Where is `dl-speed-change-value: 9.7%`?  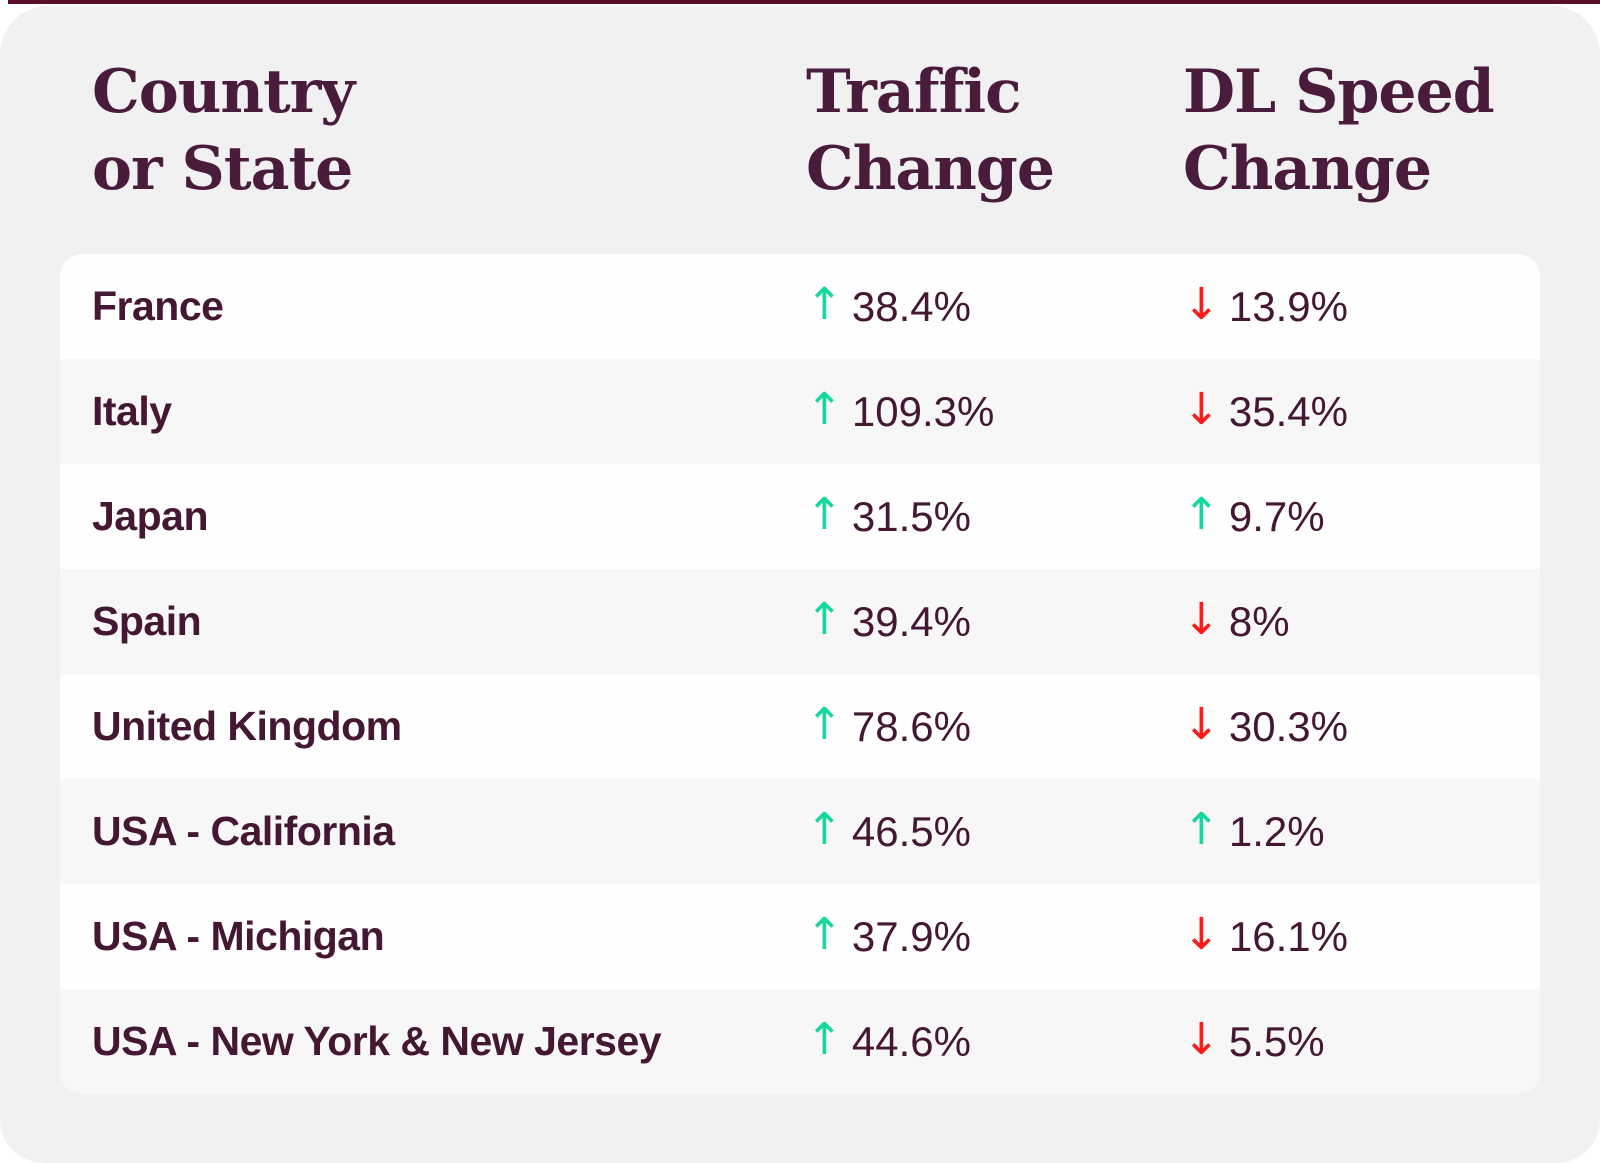
dl-speed-change-value: 9.7% is located at coordinates (1276, 516).